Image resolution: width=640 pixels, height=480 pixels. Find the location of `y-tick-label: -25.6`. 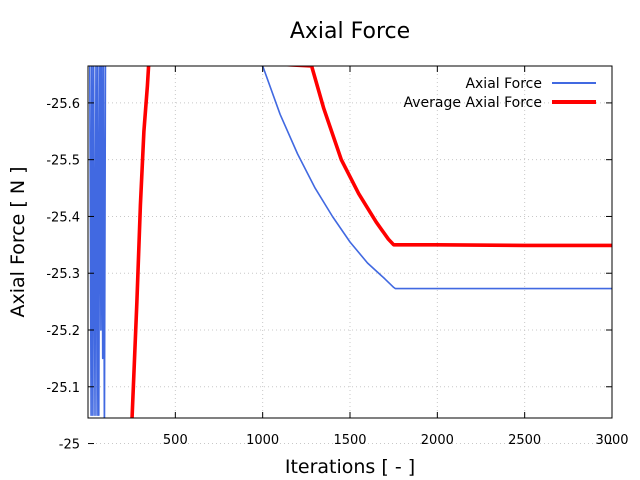

y-tick-label: -25.6 is located at coordinates (63, 104).